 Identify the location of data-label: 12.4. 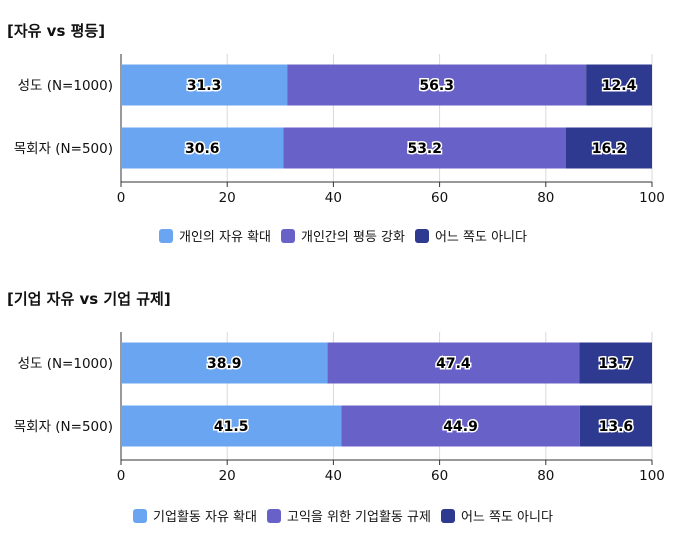
(619, 86).